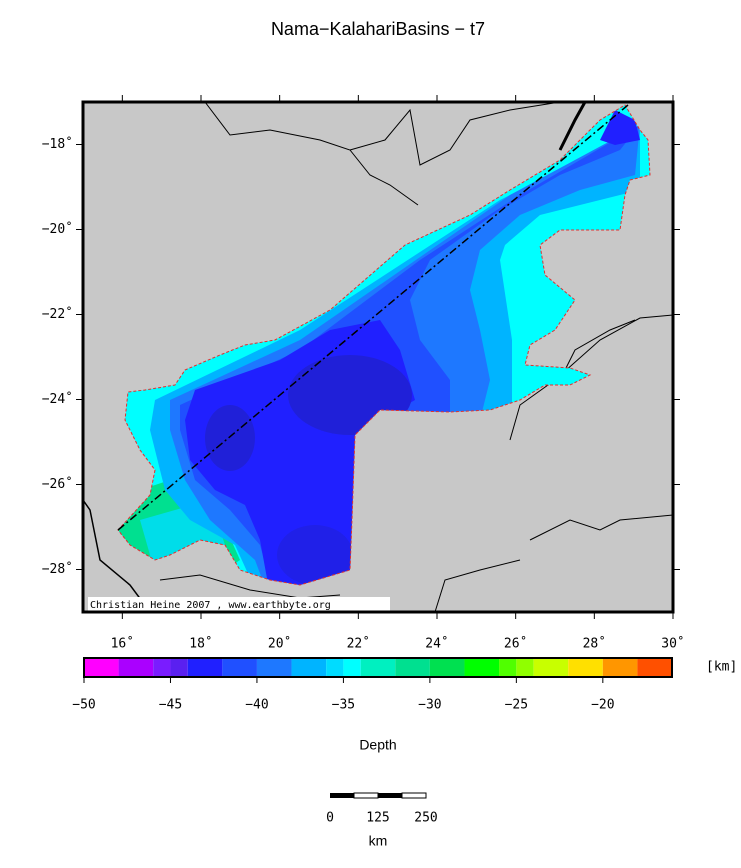  I want to click on coastline, so click(117, 555).